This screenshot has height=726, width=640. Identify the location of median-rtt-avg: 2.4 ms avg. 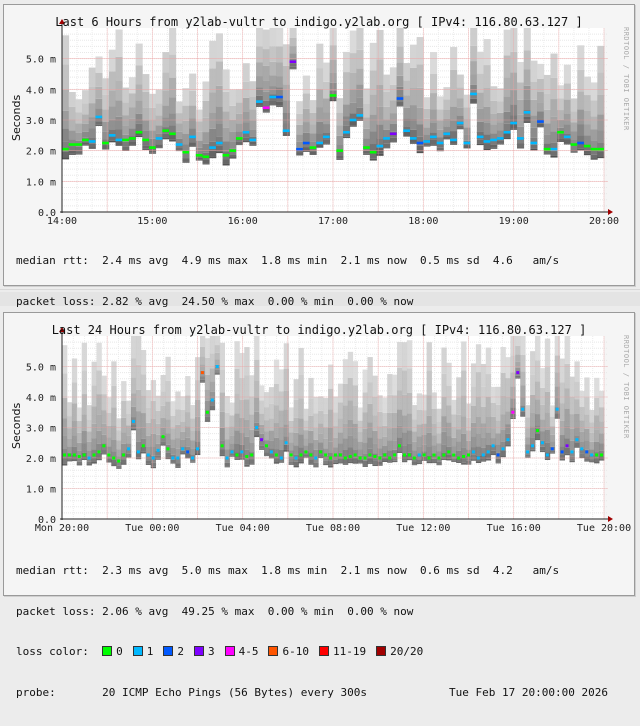
(135, 260).